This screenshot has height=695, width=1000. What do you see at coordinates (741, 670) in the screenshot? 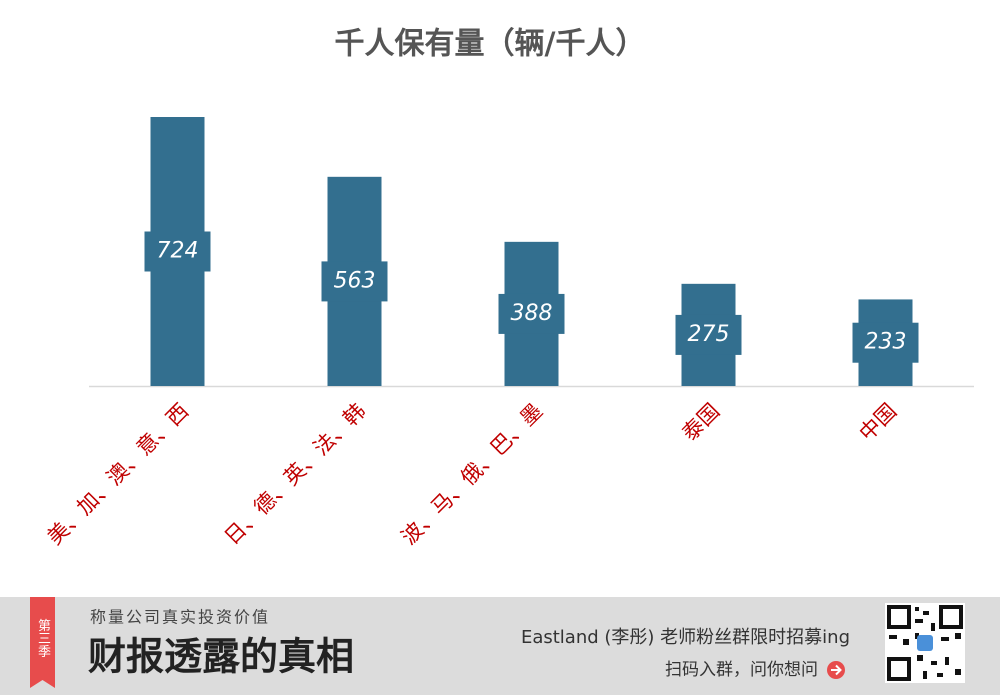
I see `cta-text: 扫码入群，问你想问` at bounding box center [741, 670].